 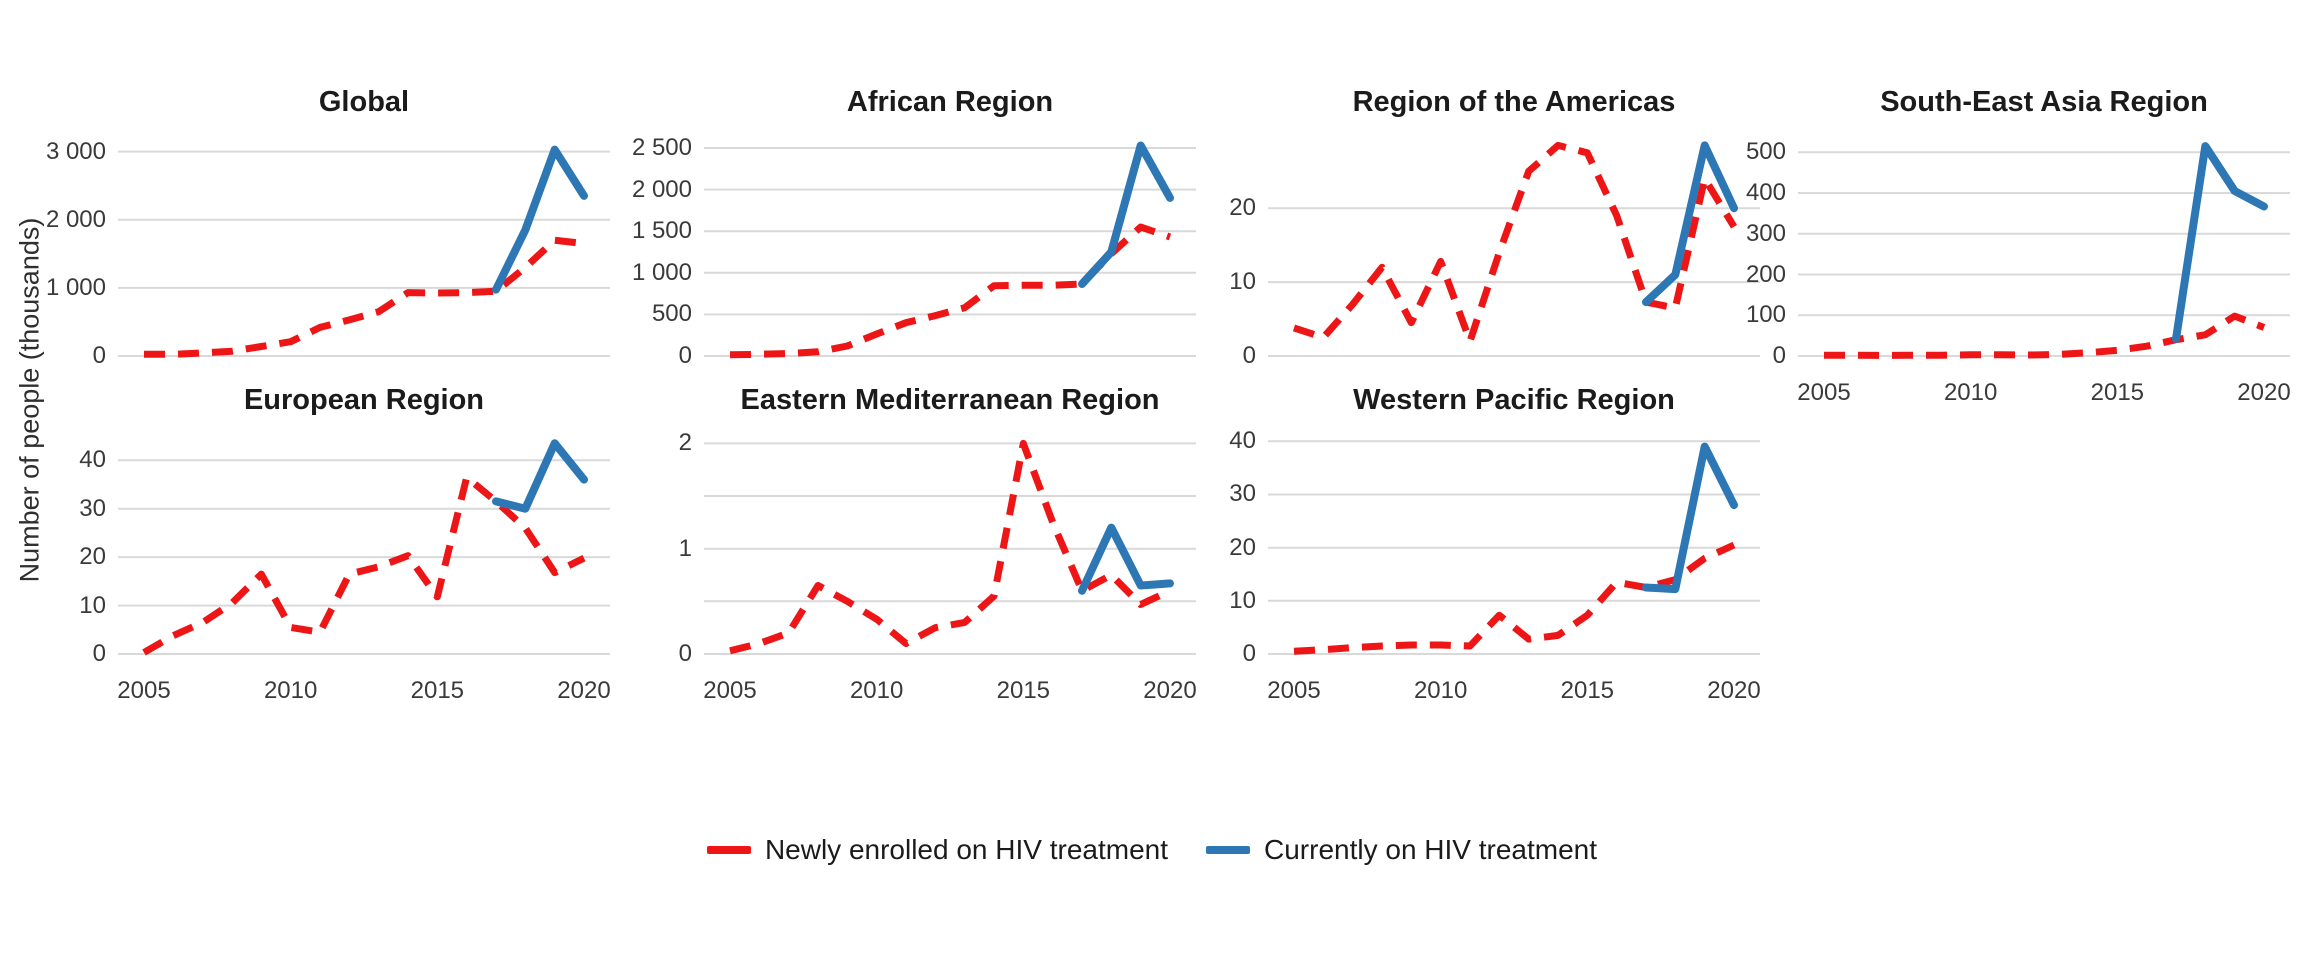 I want to click on y-tick-label: 2 500, so click(x=661, y=147).